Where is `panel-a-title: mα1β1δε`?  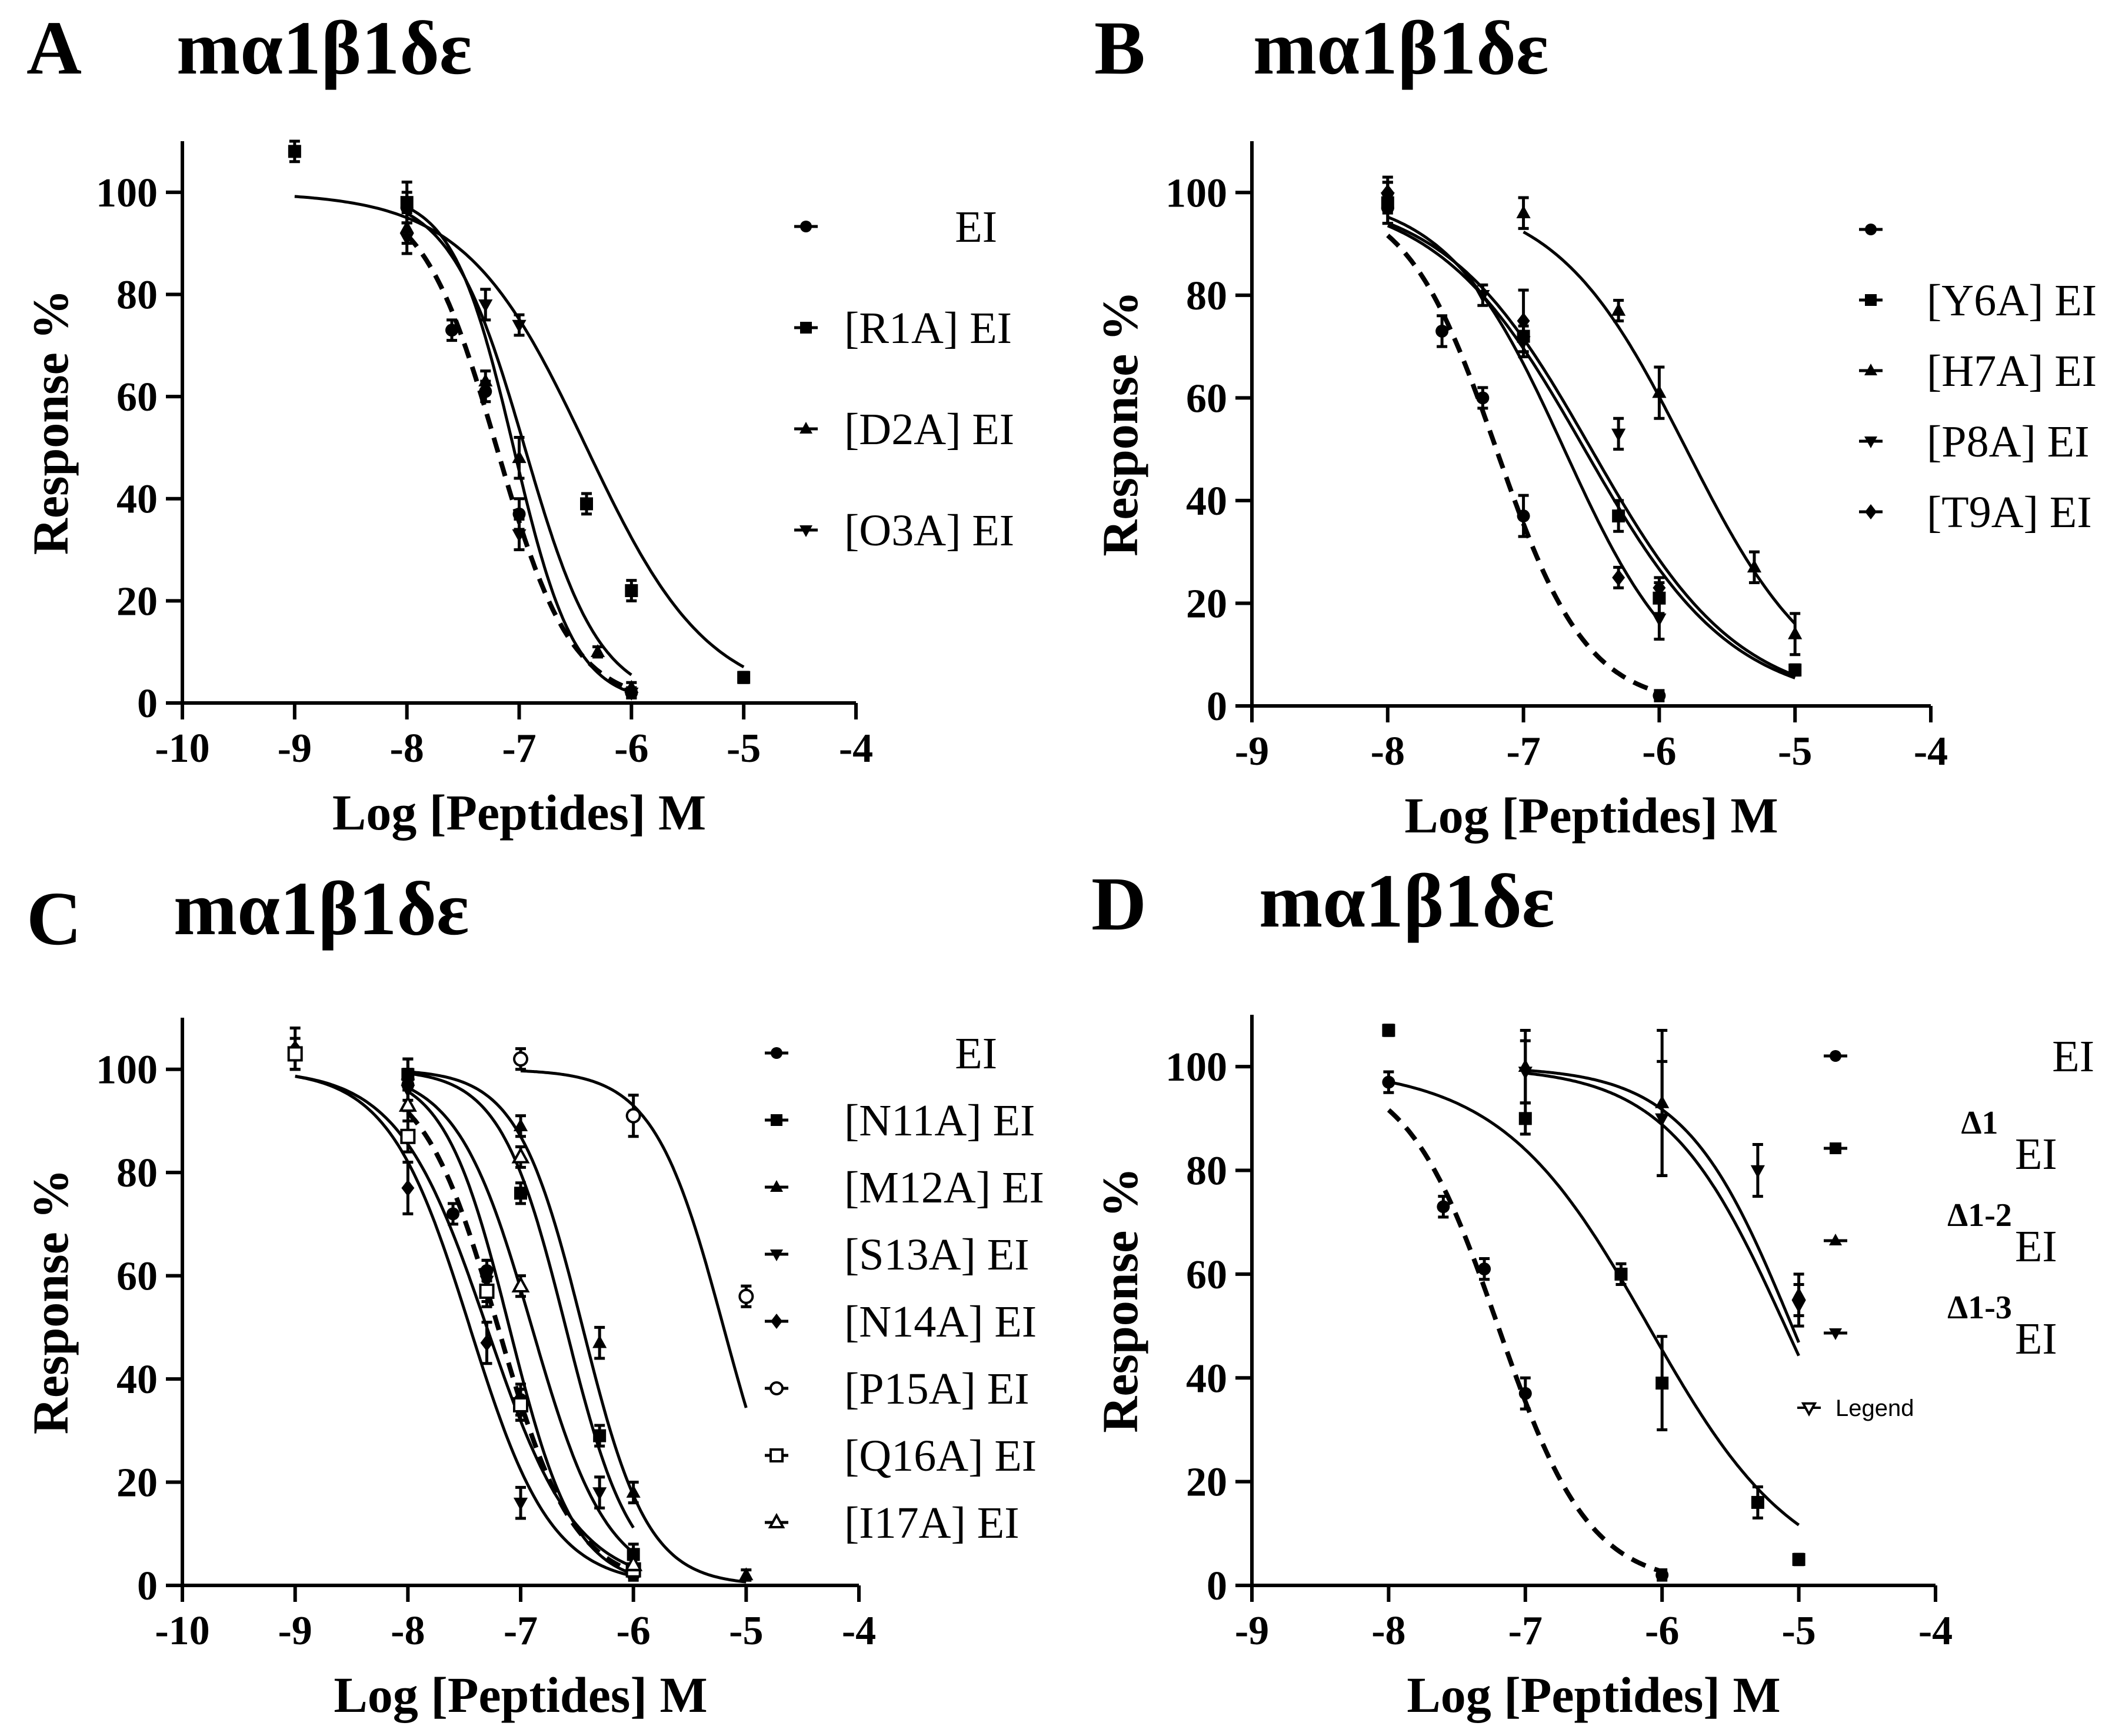 panel-a-title: mα1β1δε is located at coordinates (324, 48).